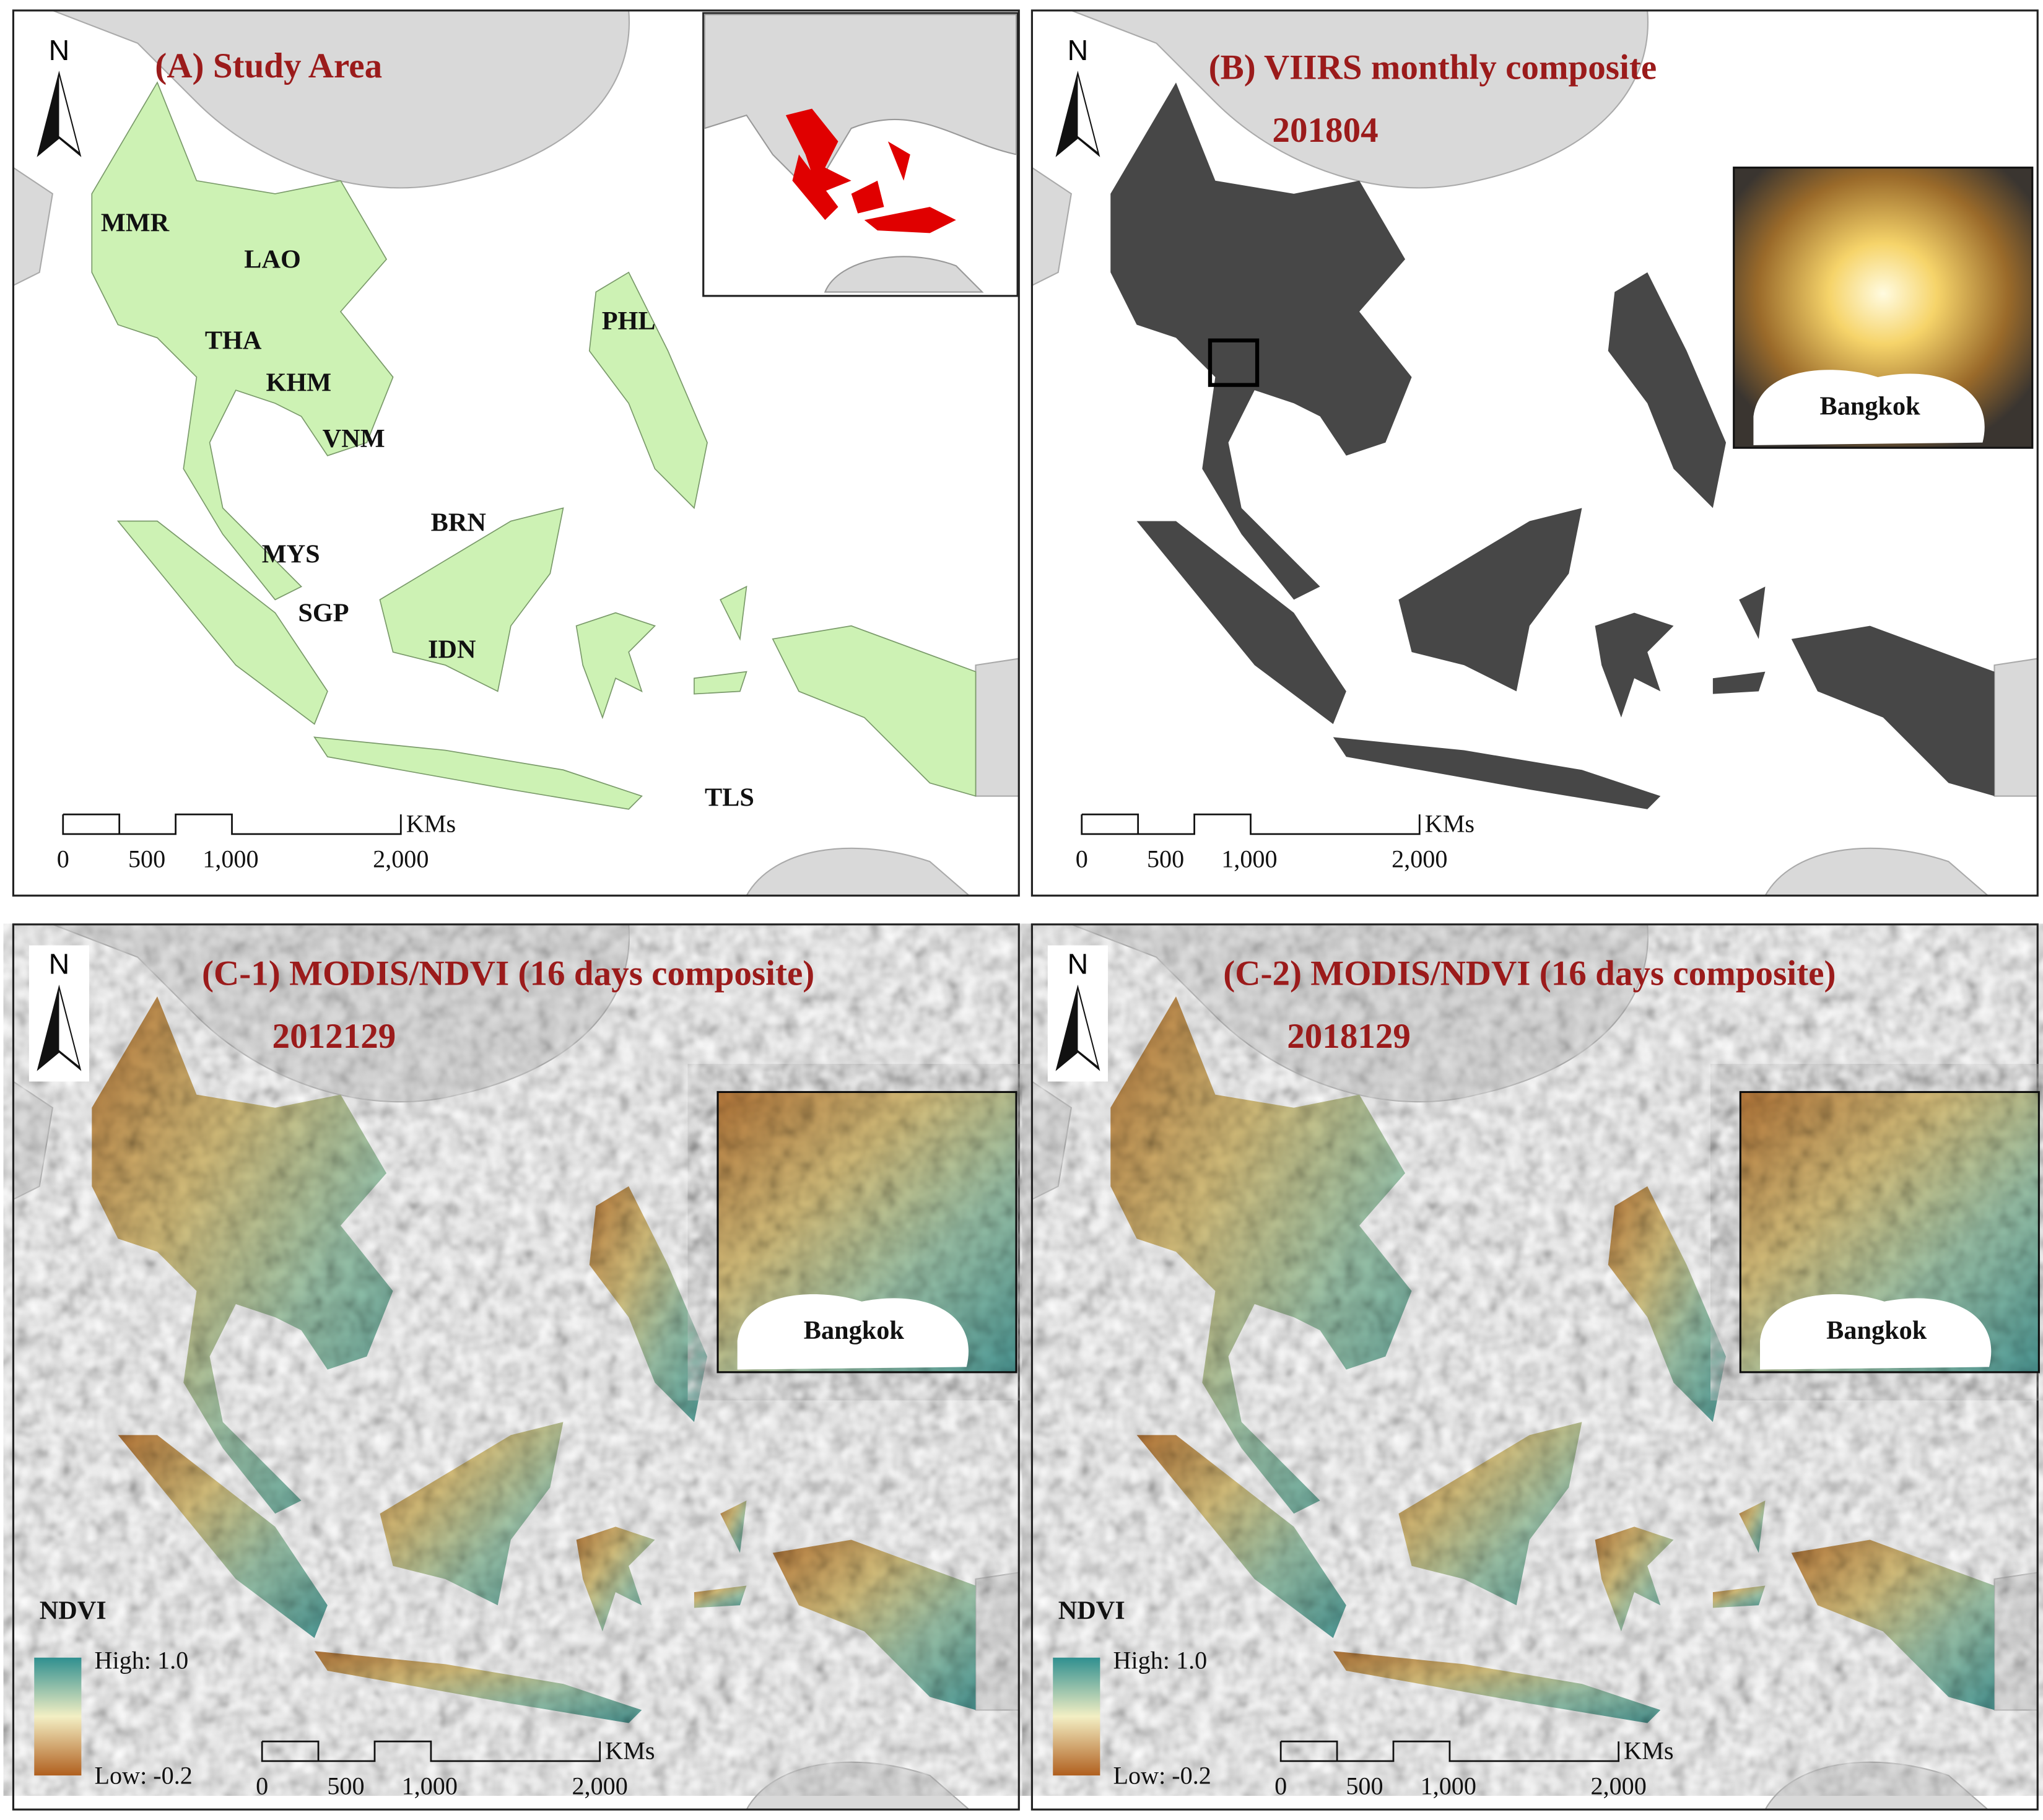 The height and width of the screenshot is (1820, 2043). What do you see at coordinates (291, 553) in the screenshot?
I see `country-label: MYS` at bounding box center [291, 553].